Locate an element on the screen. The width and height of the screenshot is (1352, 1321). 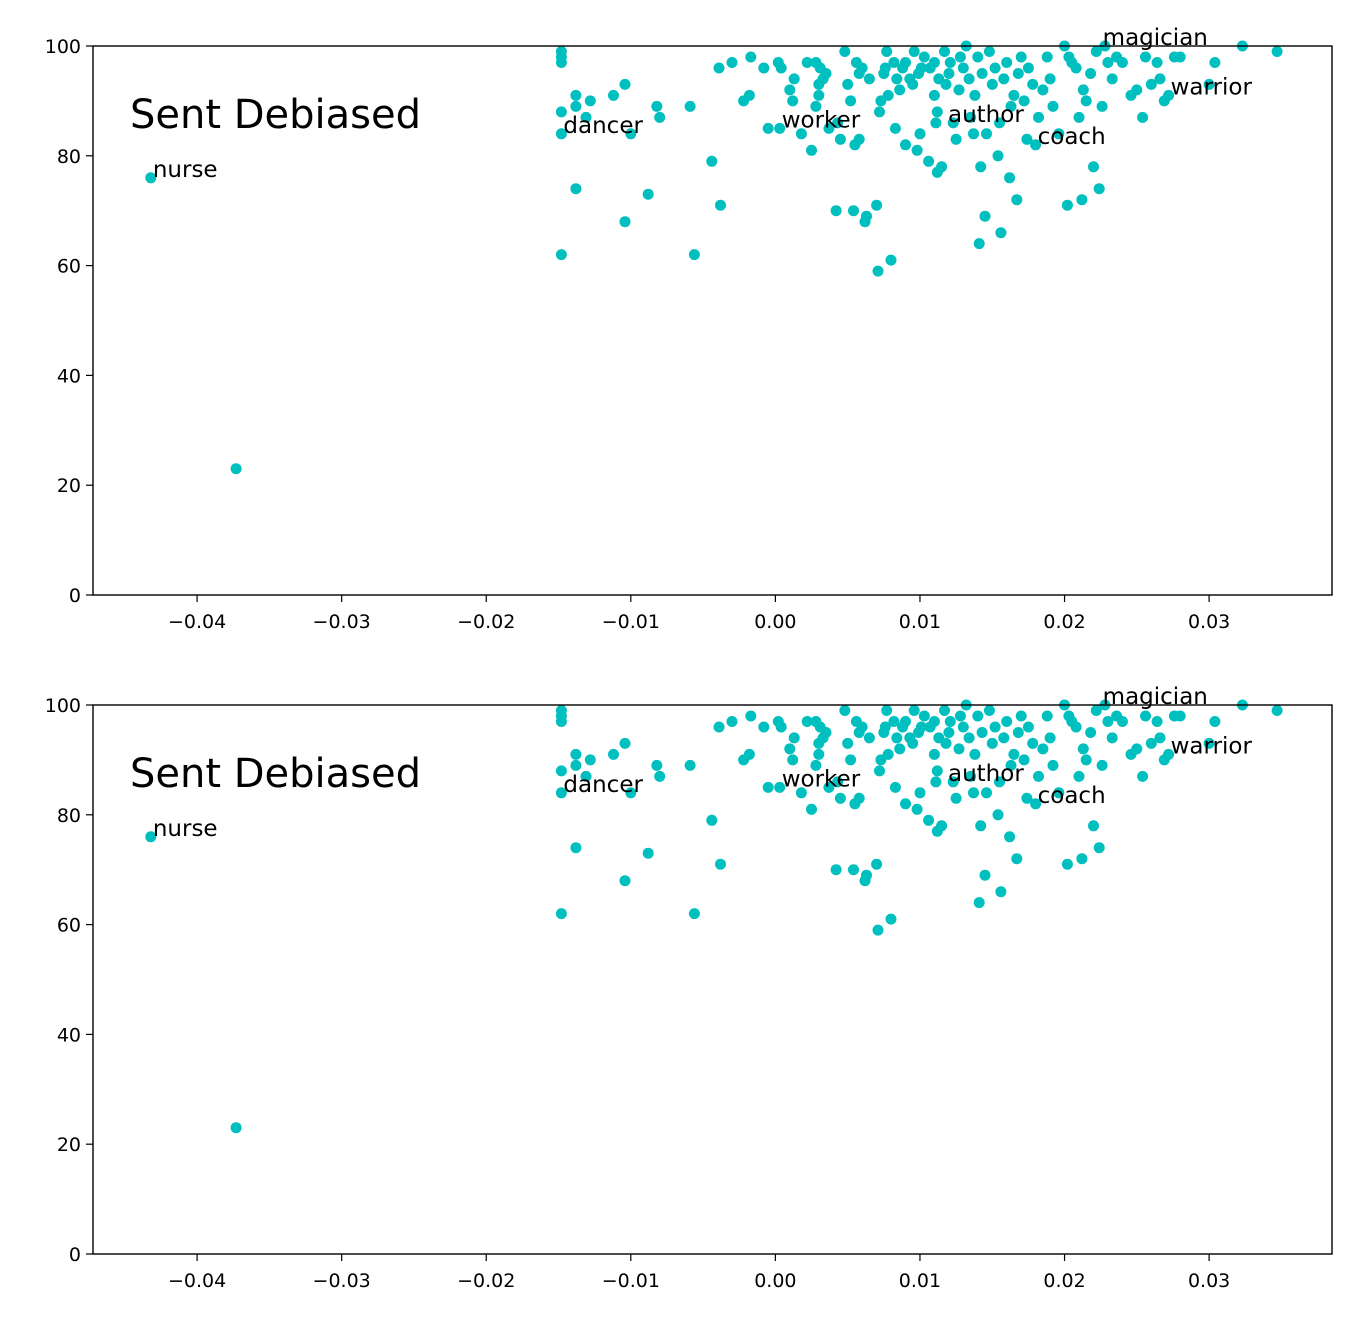
point-annotation: worker is located at coordinates (821, 779).